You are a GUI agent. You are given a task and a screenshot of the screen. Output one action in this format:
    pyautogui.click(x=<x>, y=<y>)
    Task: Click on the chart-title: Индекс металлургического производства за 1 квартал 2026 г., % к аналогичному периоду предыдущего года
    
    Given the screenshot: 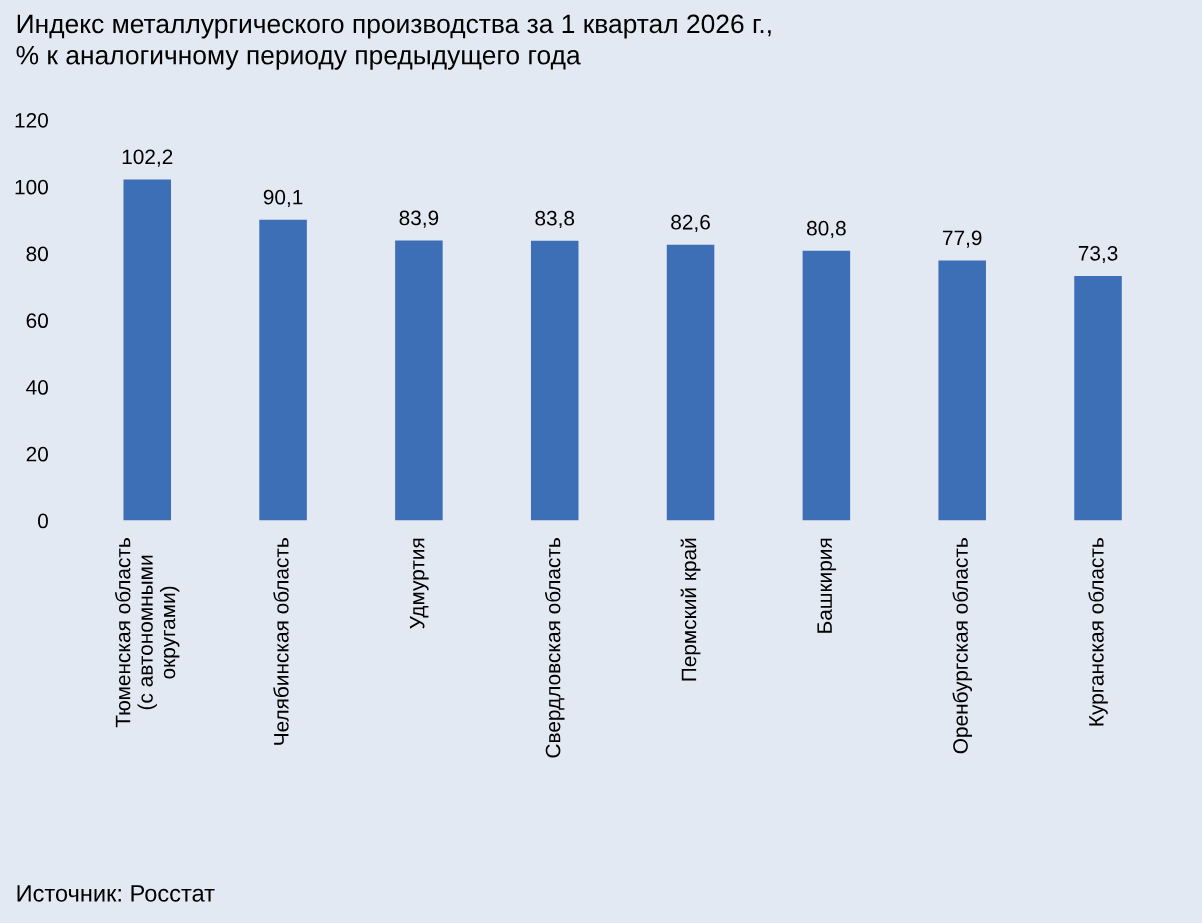 What is the action you would take?
    pyautogui.click(x=393, y=42)
    